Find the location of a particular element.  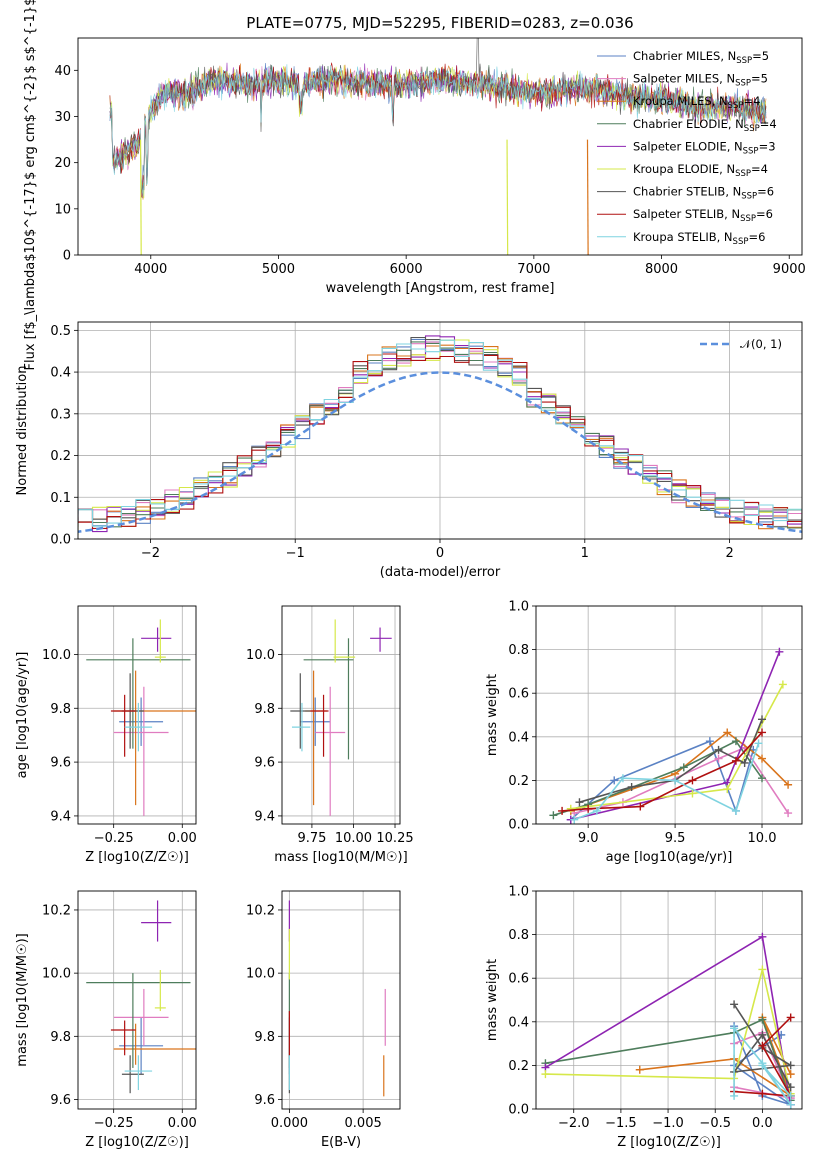

errorbar-chabrier-elodie is located at coordinates (138, 1020).